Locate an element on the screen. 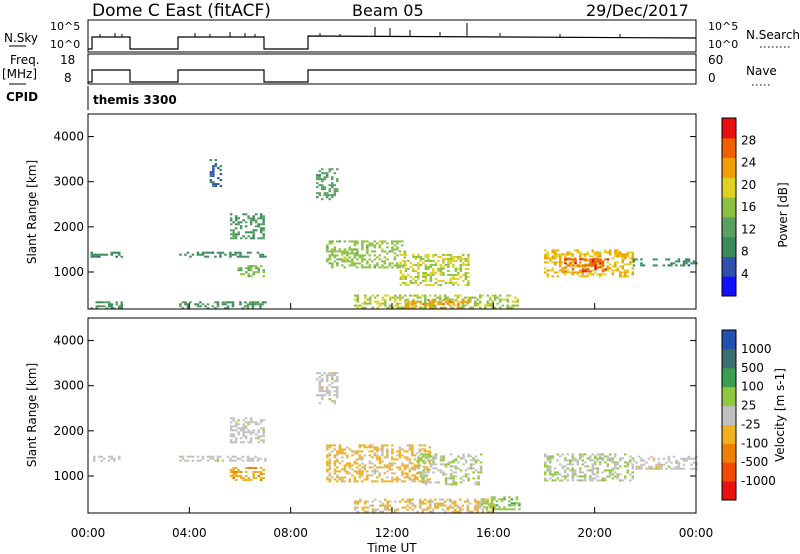  velocity-echo-region is located at coordinates (247, 430).